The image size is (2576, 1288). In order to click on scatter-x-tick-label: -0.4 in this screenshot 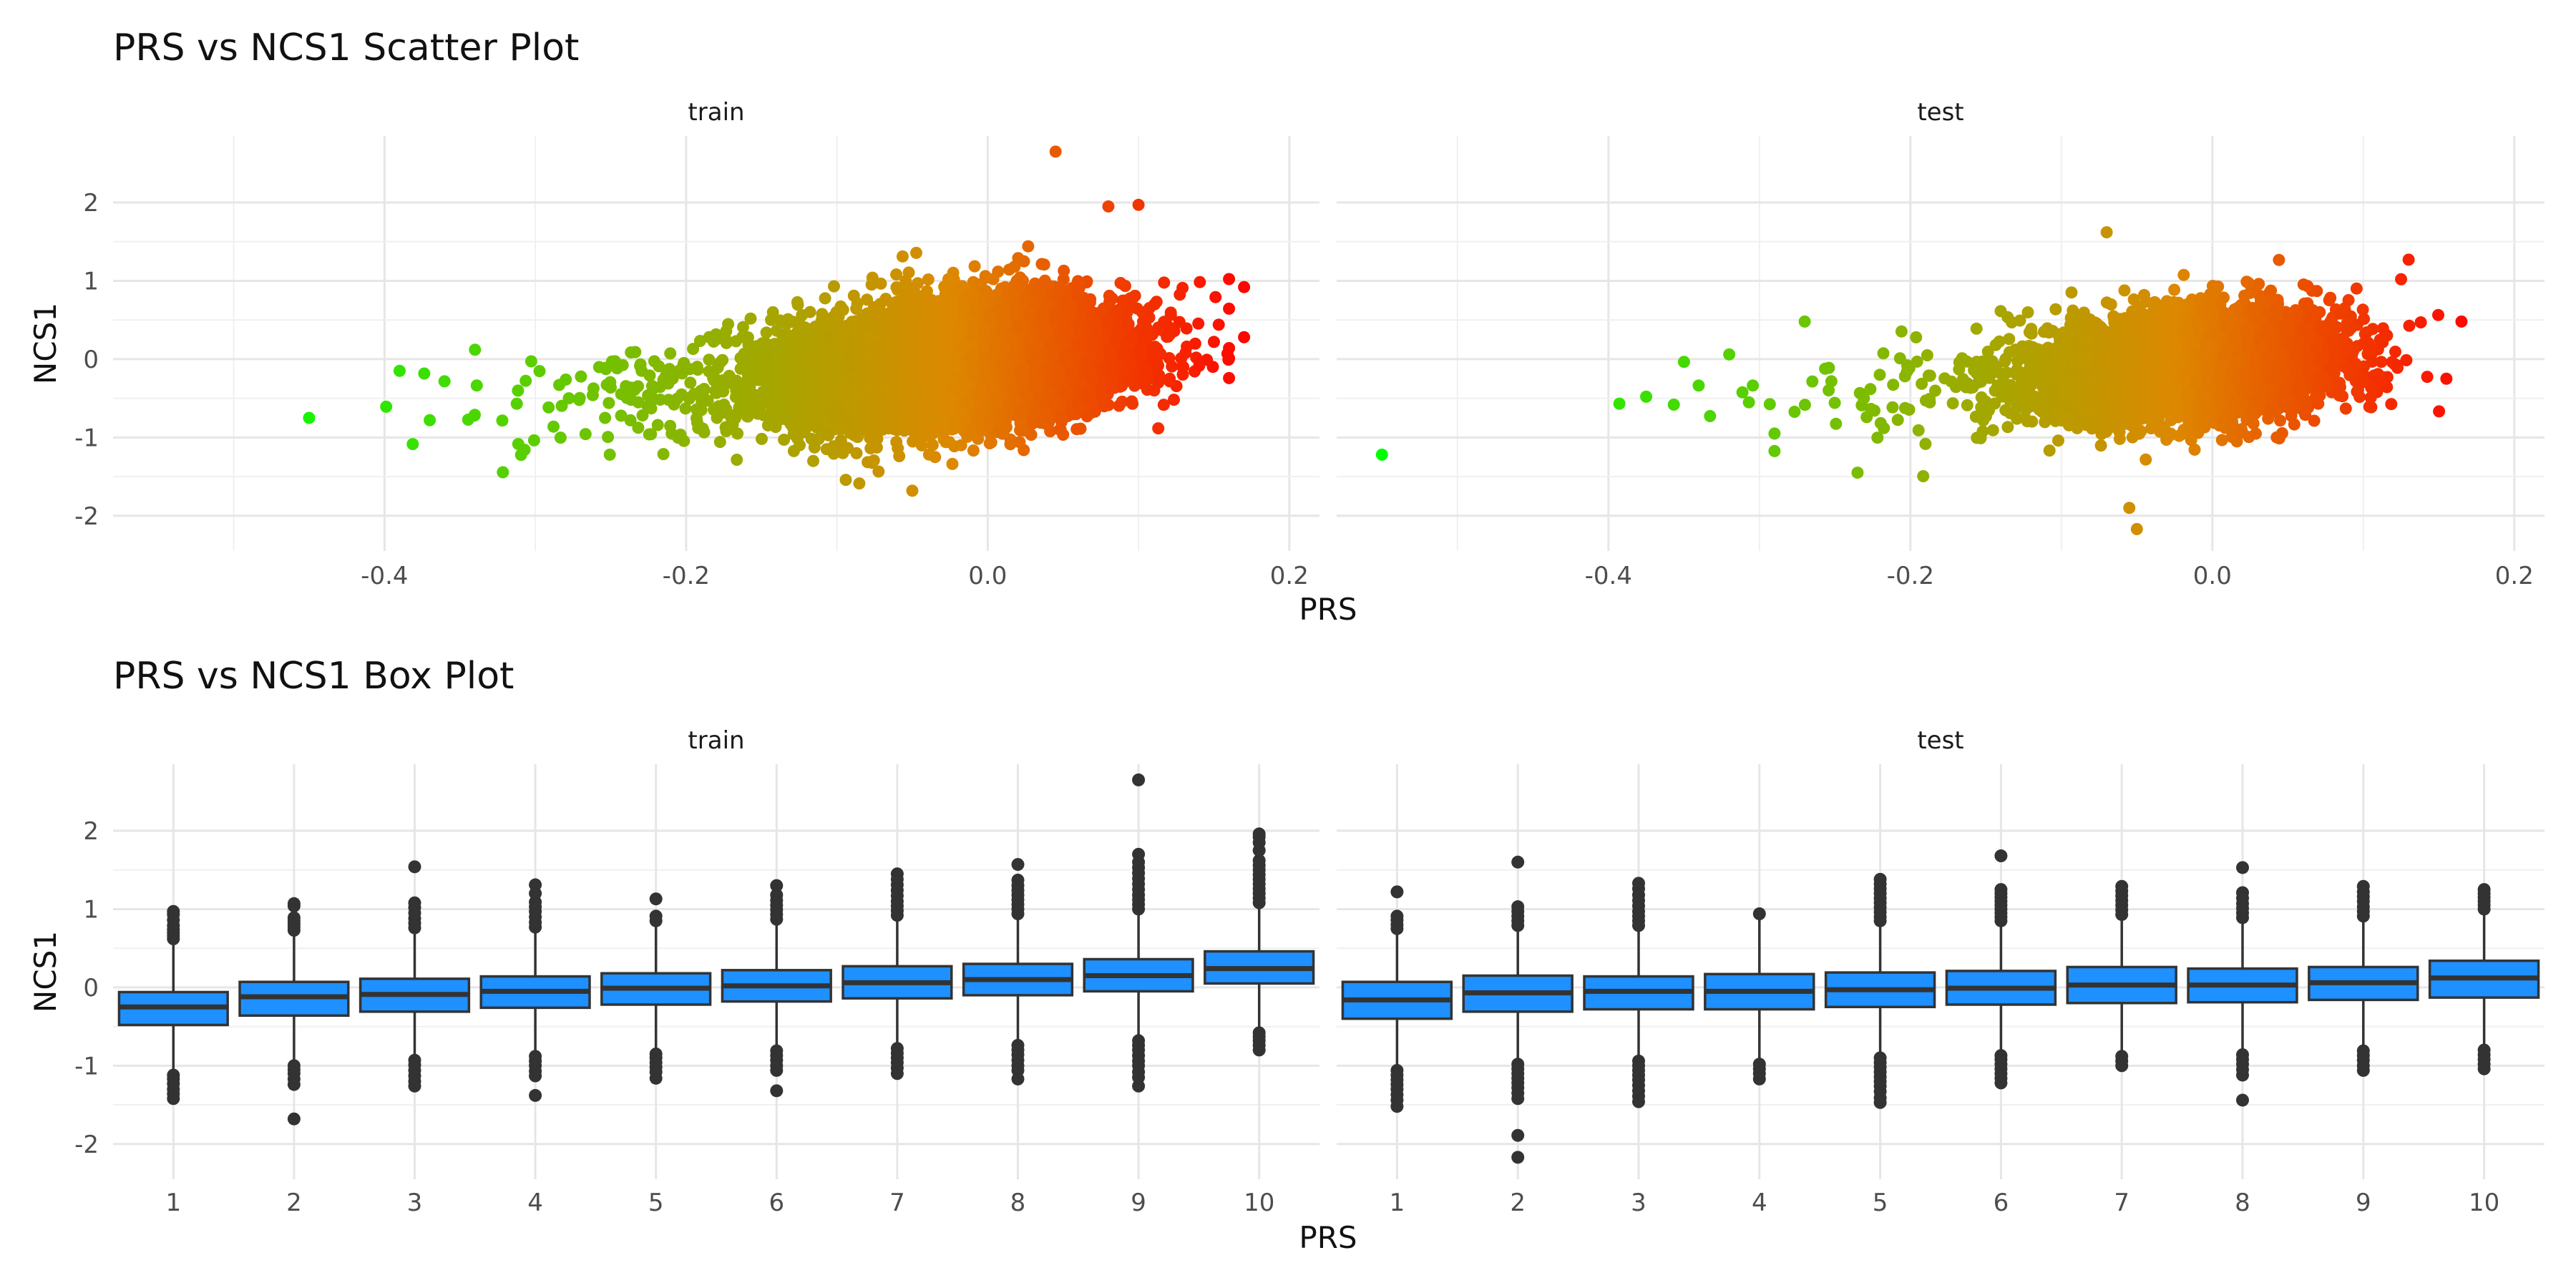, I will do `click(384, 576)`.